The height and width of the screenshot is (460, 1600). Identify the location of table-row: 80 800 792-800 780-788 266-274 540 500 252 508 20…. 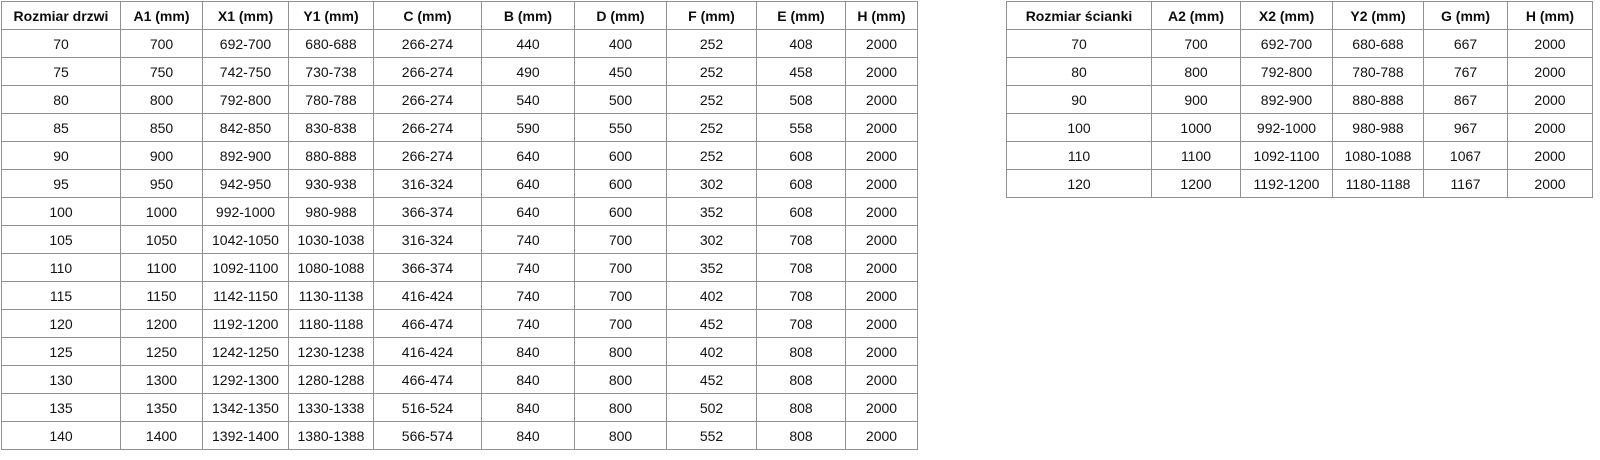
(459, 99).